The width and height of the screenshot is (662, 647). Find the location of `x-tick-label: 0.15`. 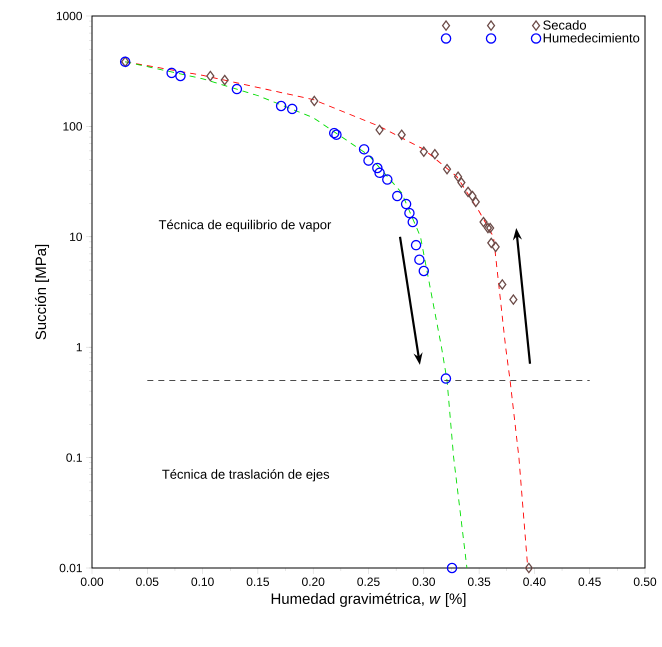

x-tick-label: 0.15 is located at coordinates (258, 582).